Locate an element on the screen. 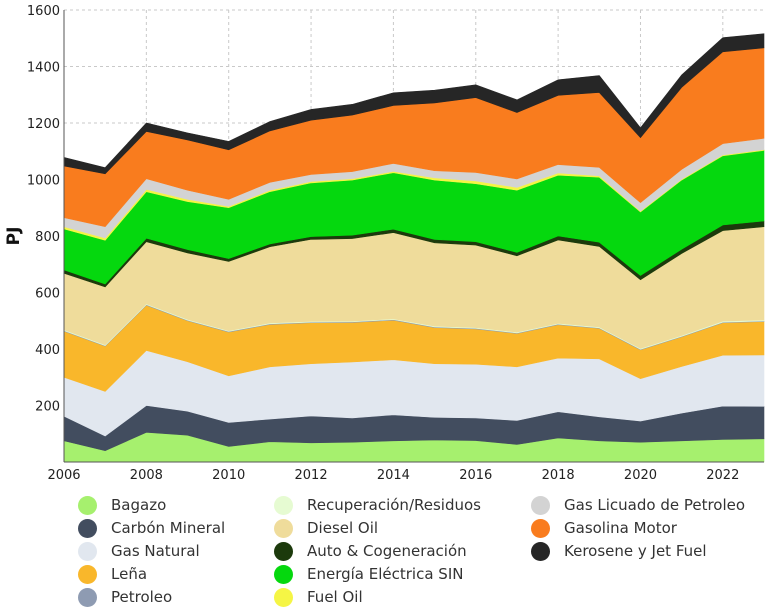 The image size is (768, 616). legend-label: Energía Eléctrica SIN is located at coordinates (385, 574).